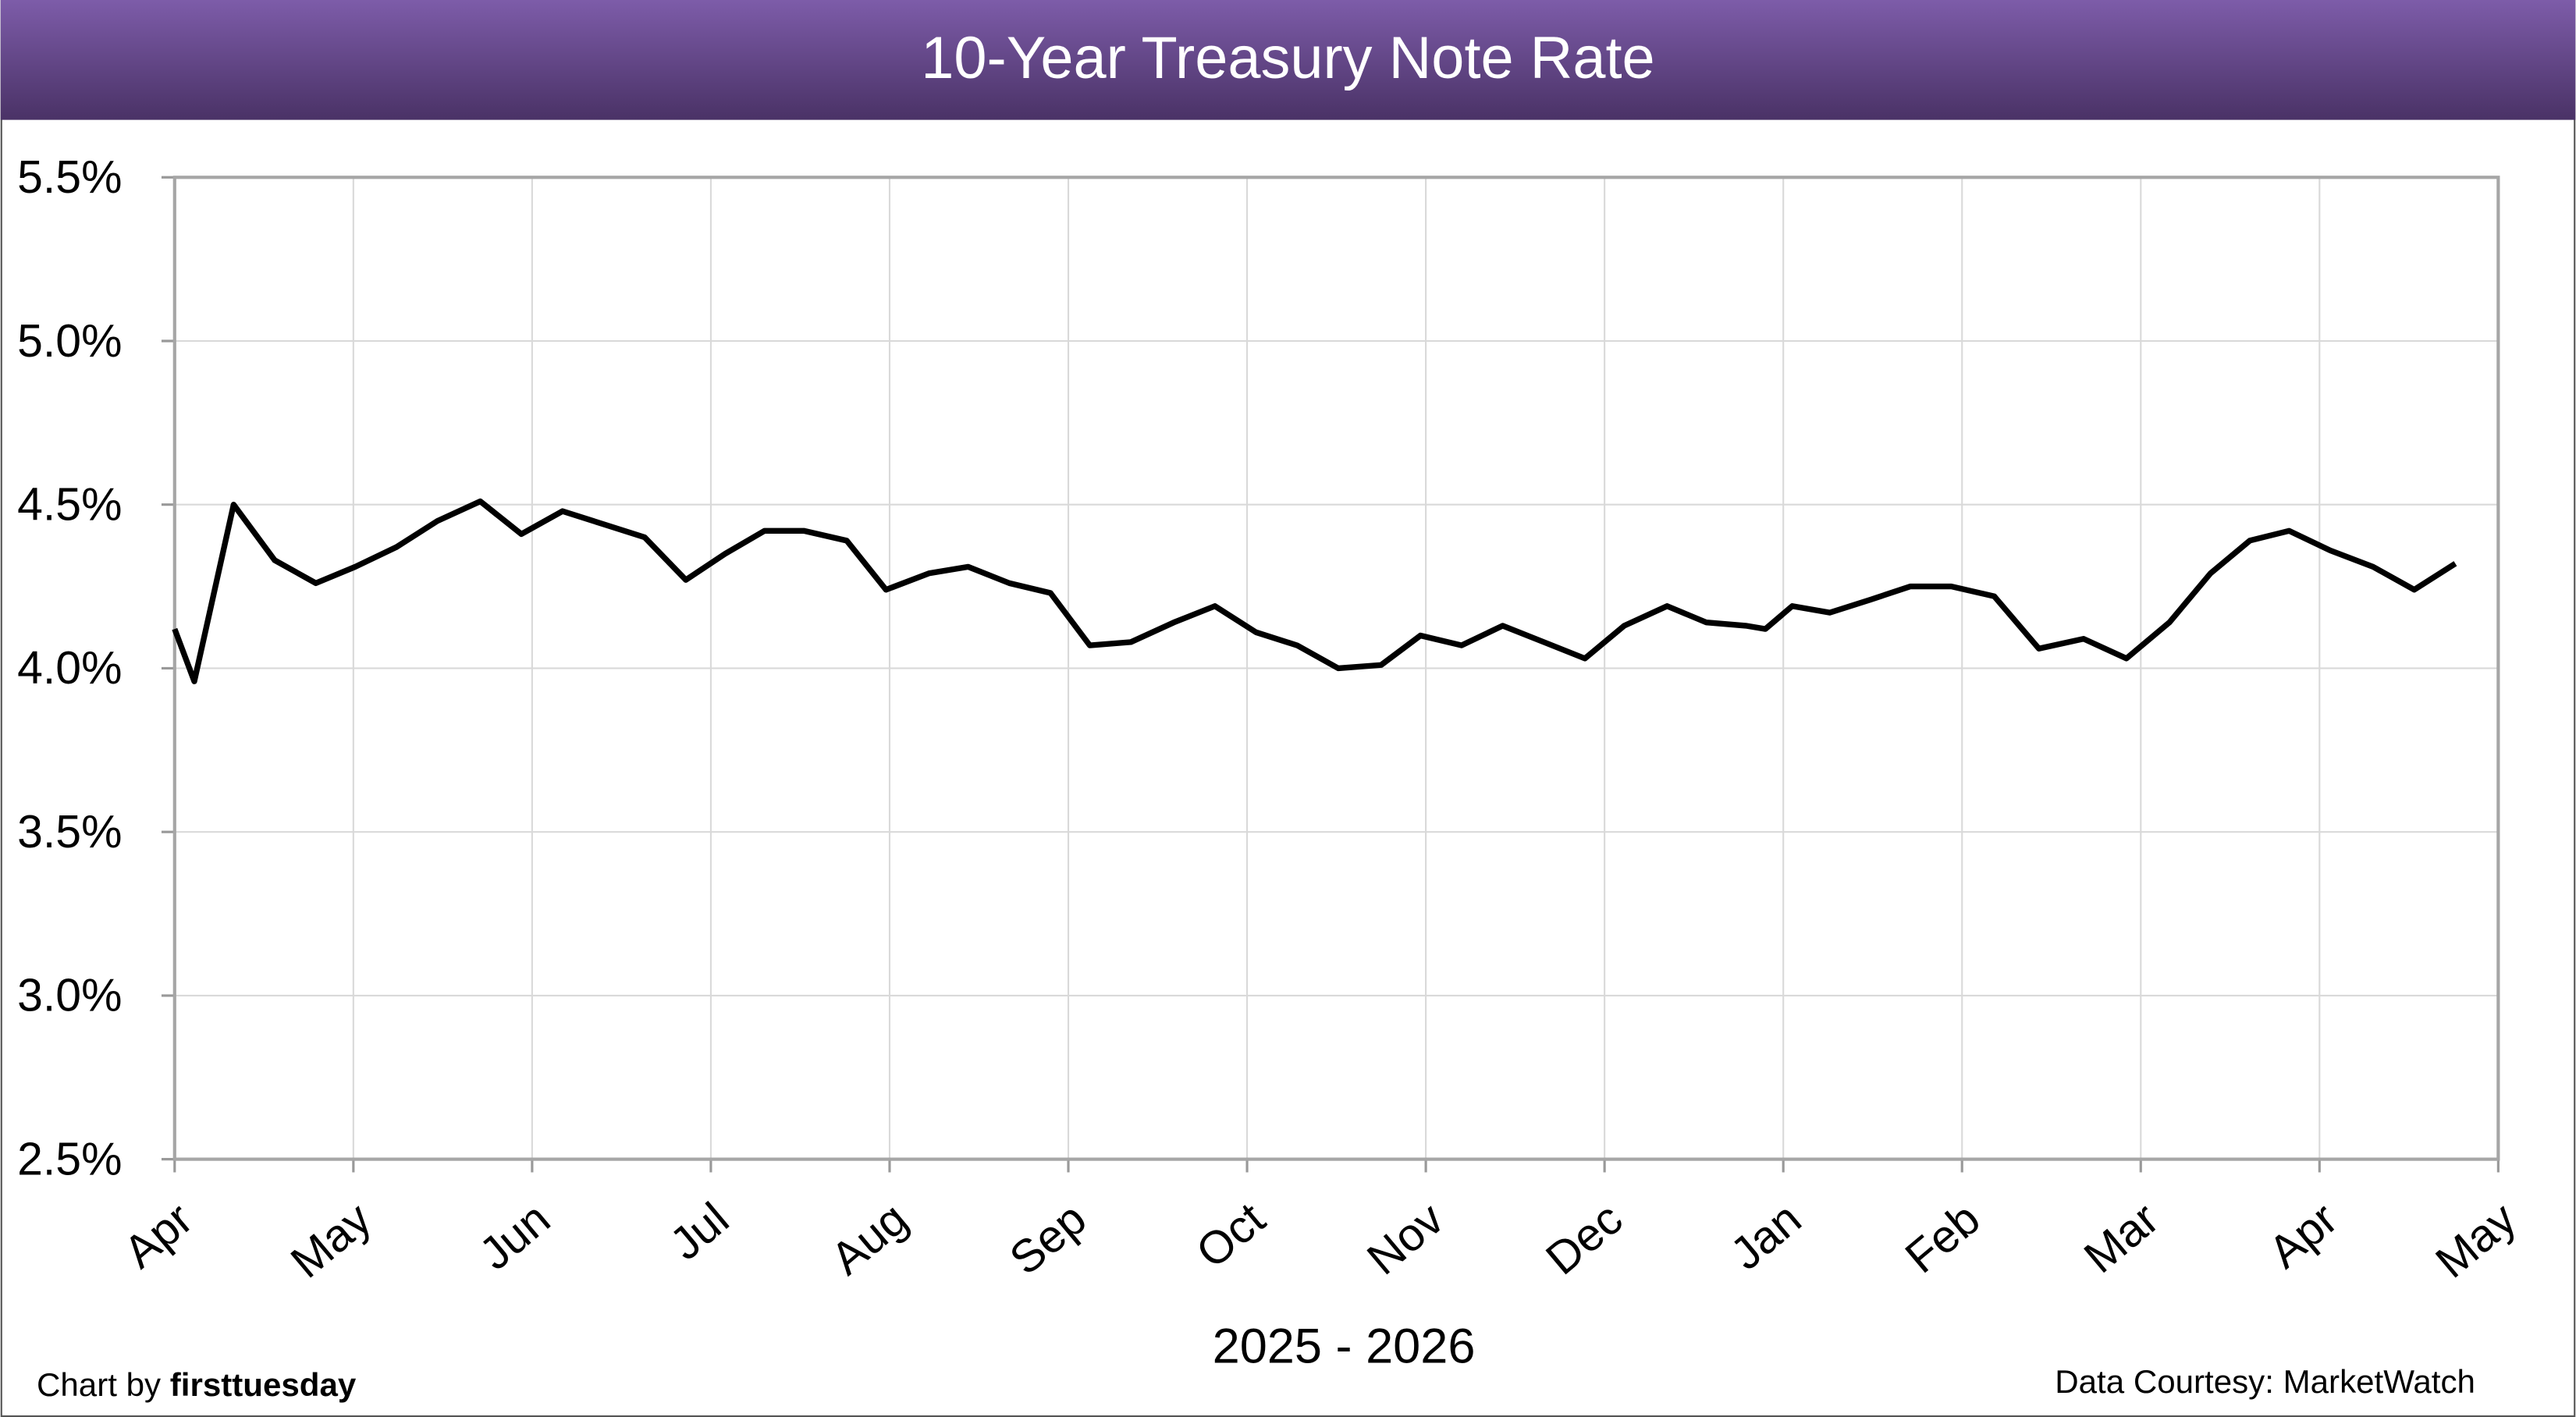  I want to click on y-tick-label: 5.5%, so click(69, 178).